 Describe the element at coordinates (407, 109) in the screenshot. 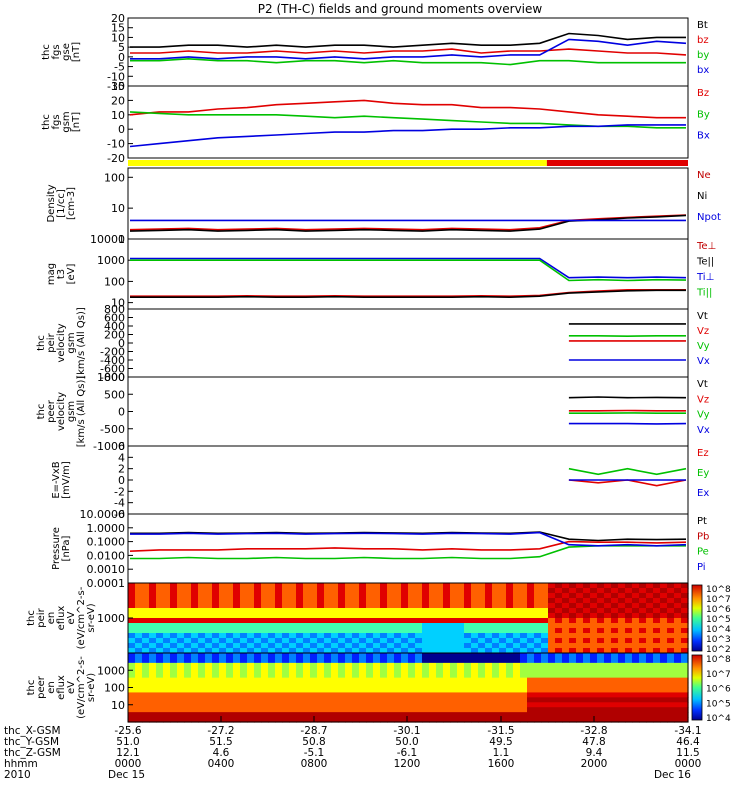

I see `series-line` at that location.